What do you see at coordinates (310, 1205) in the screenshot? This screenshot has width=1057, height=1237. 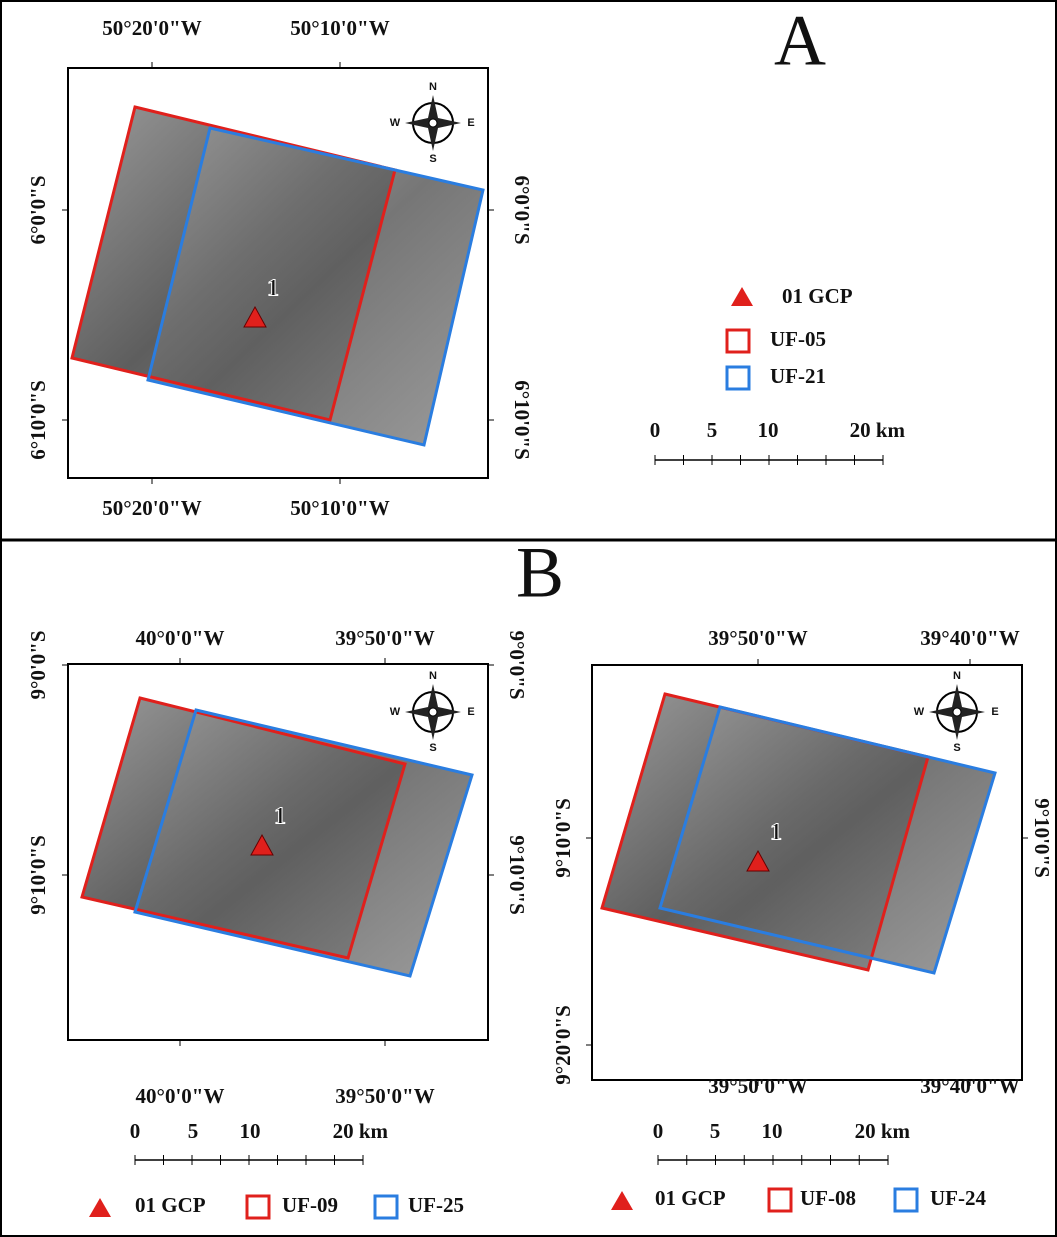 I see `legend-label: UF-09` at bounding box center [310, 1205].